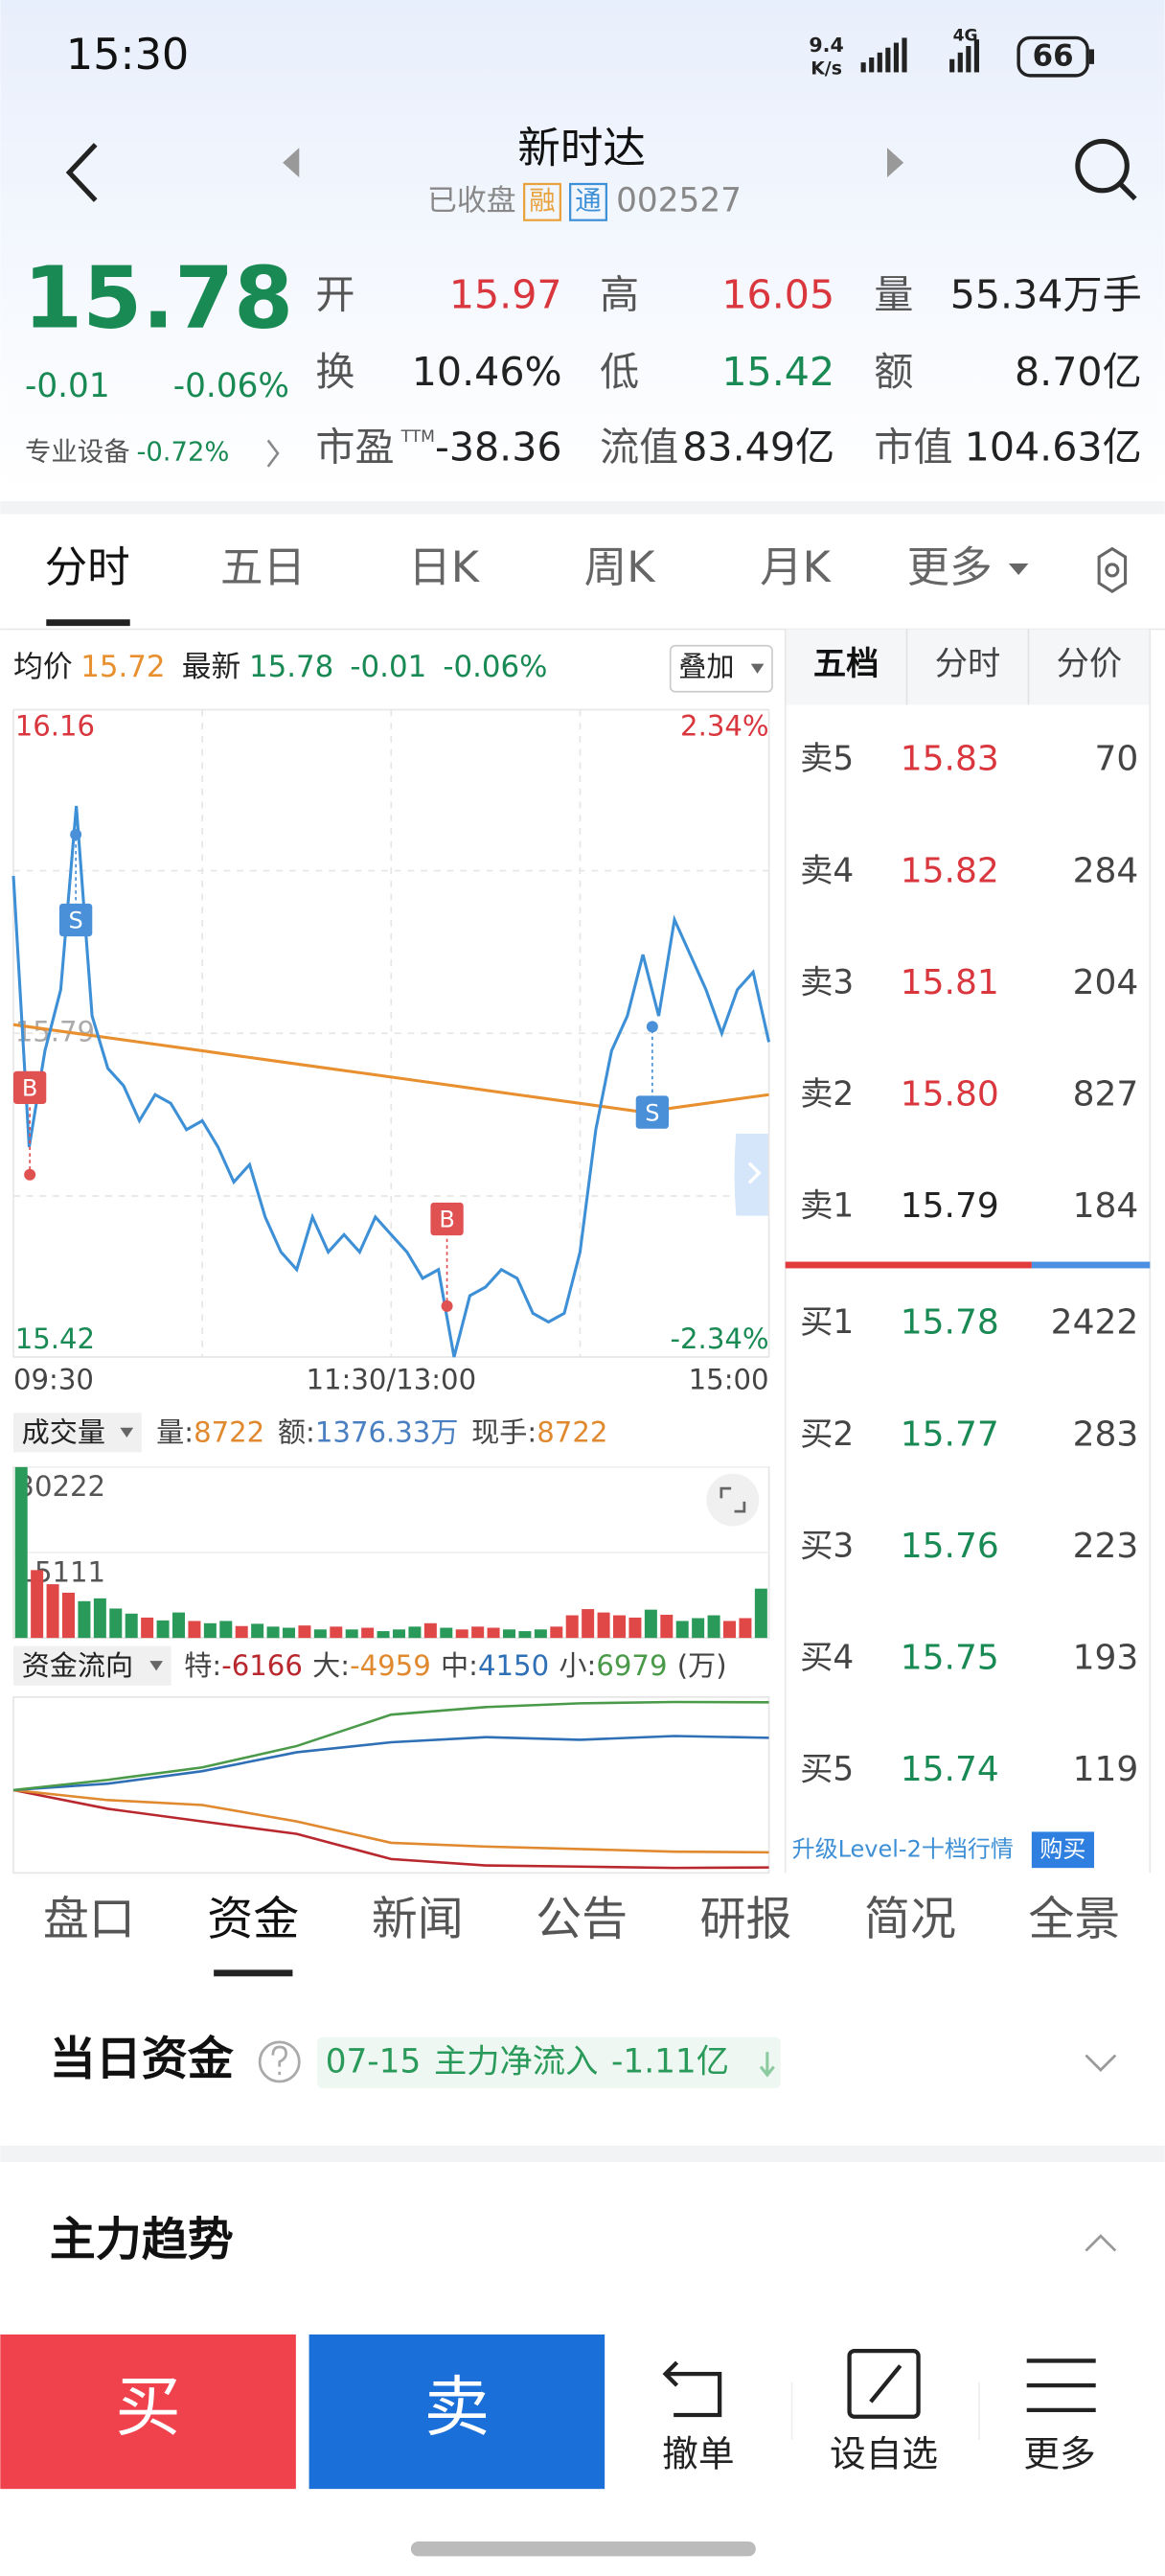  I want to click on back-button, so click(82, 172).